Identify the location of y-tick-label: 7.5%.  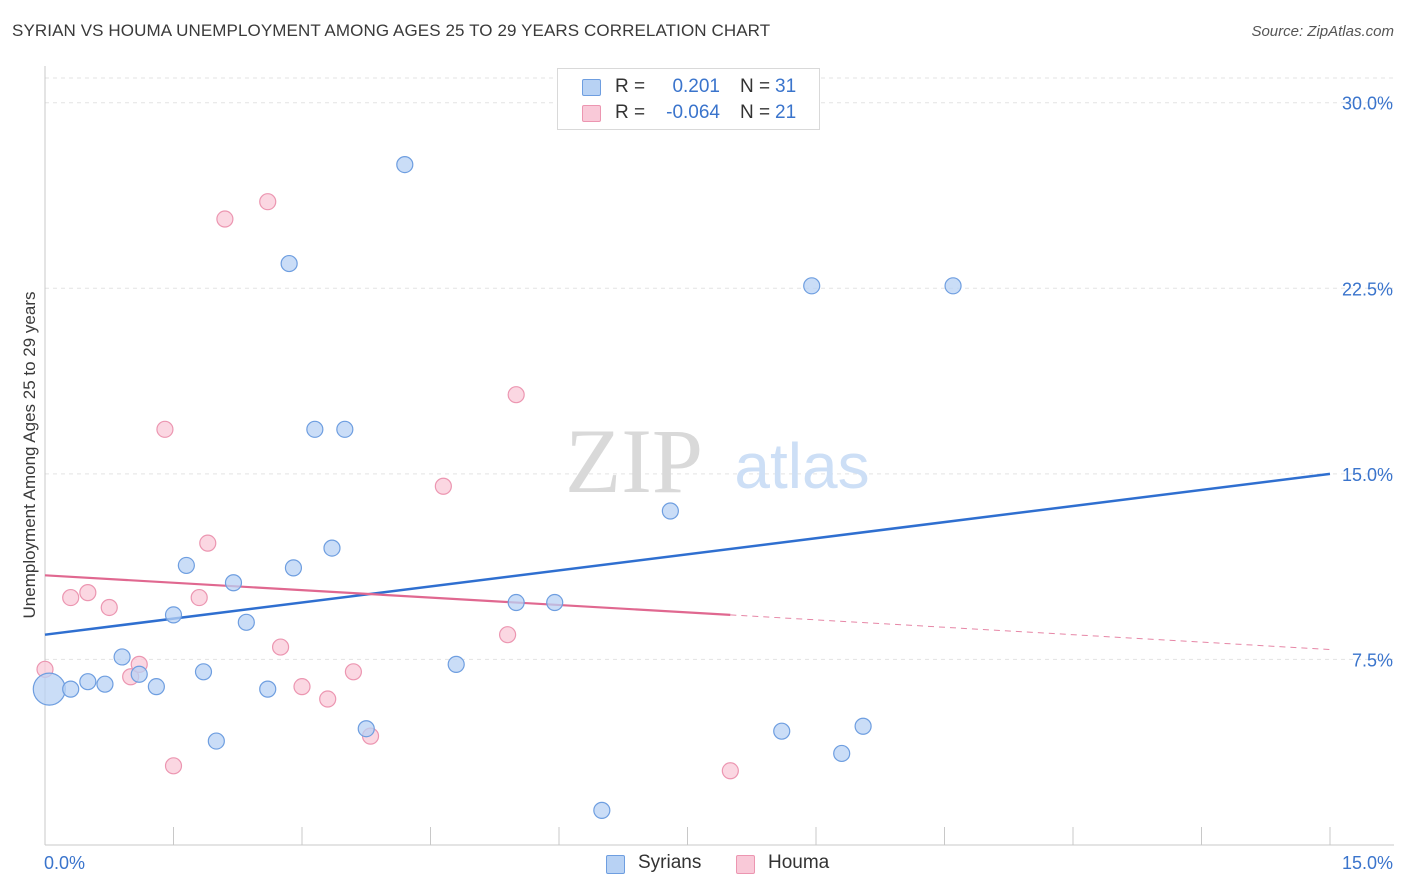
(1372, 660).